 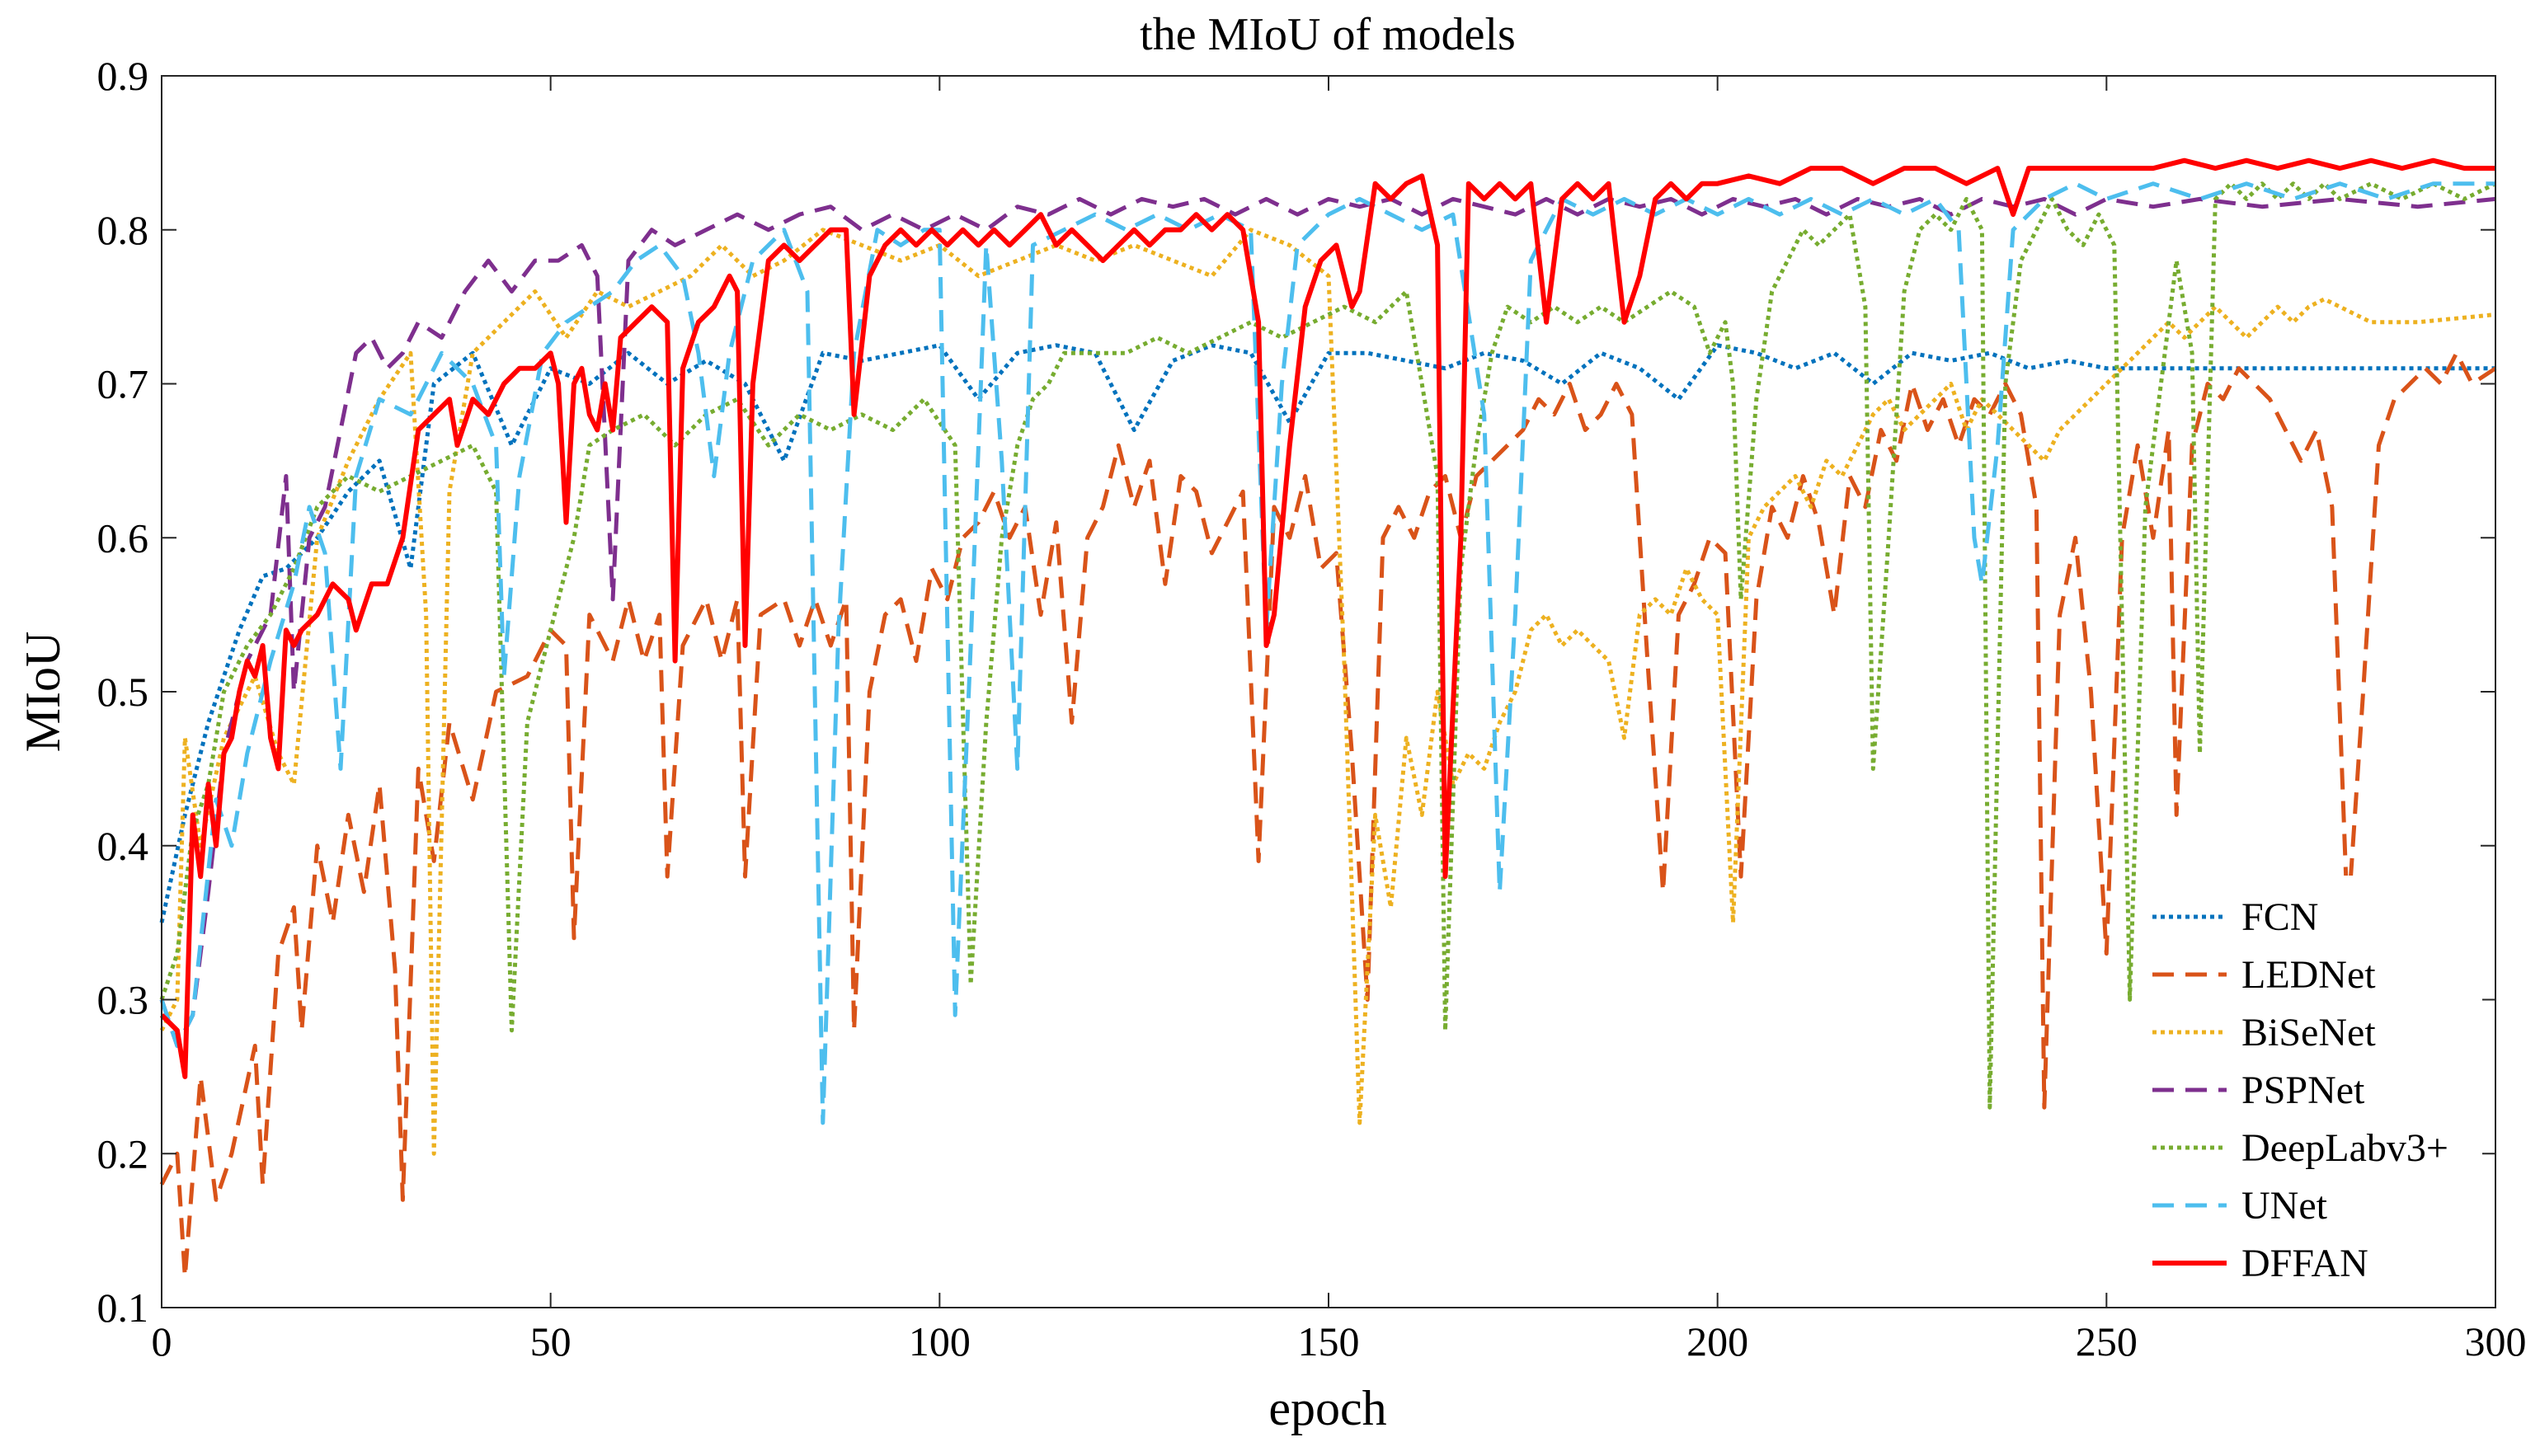 What do you see at coordinates (1717, 1341) in the screenshot?
I see `x-tick-label: 200` at bounding box center [1717, 1341].